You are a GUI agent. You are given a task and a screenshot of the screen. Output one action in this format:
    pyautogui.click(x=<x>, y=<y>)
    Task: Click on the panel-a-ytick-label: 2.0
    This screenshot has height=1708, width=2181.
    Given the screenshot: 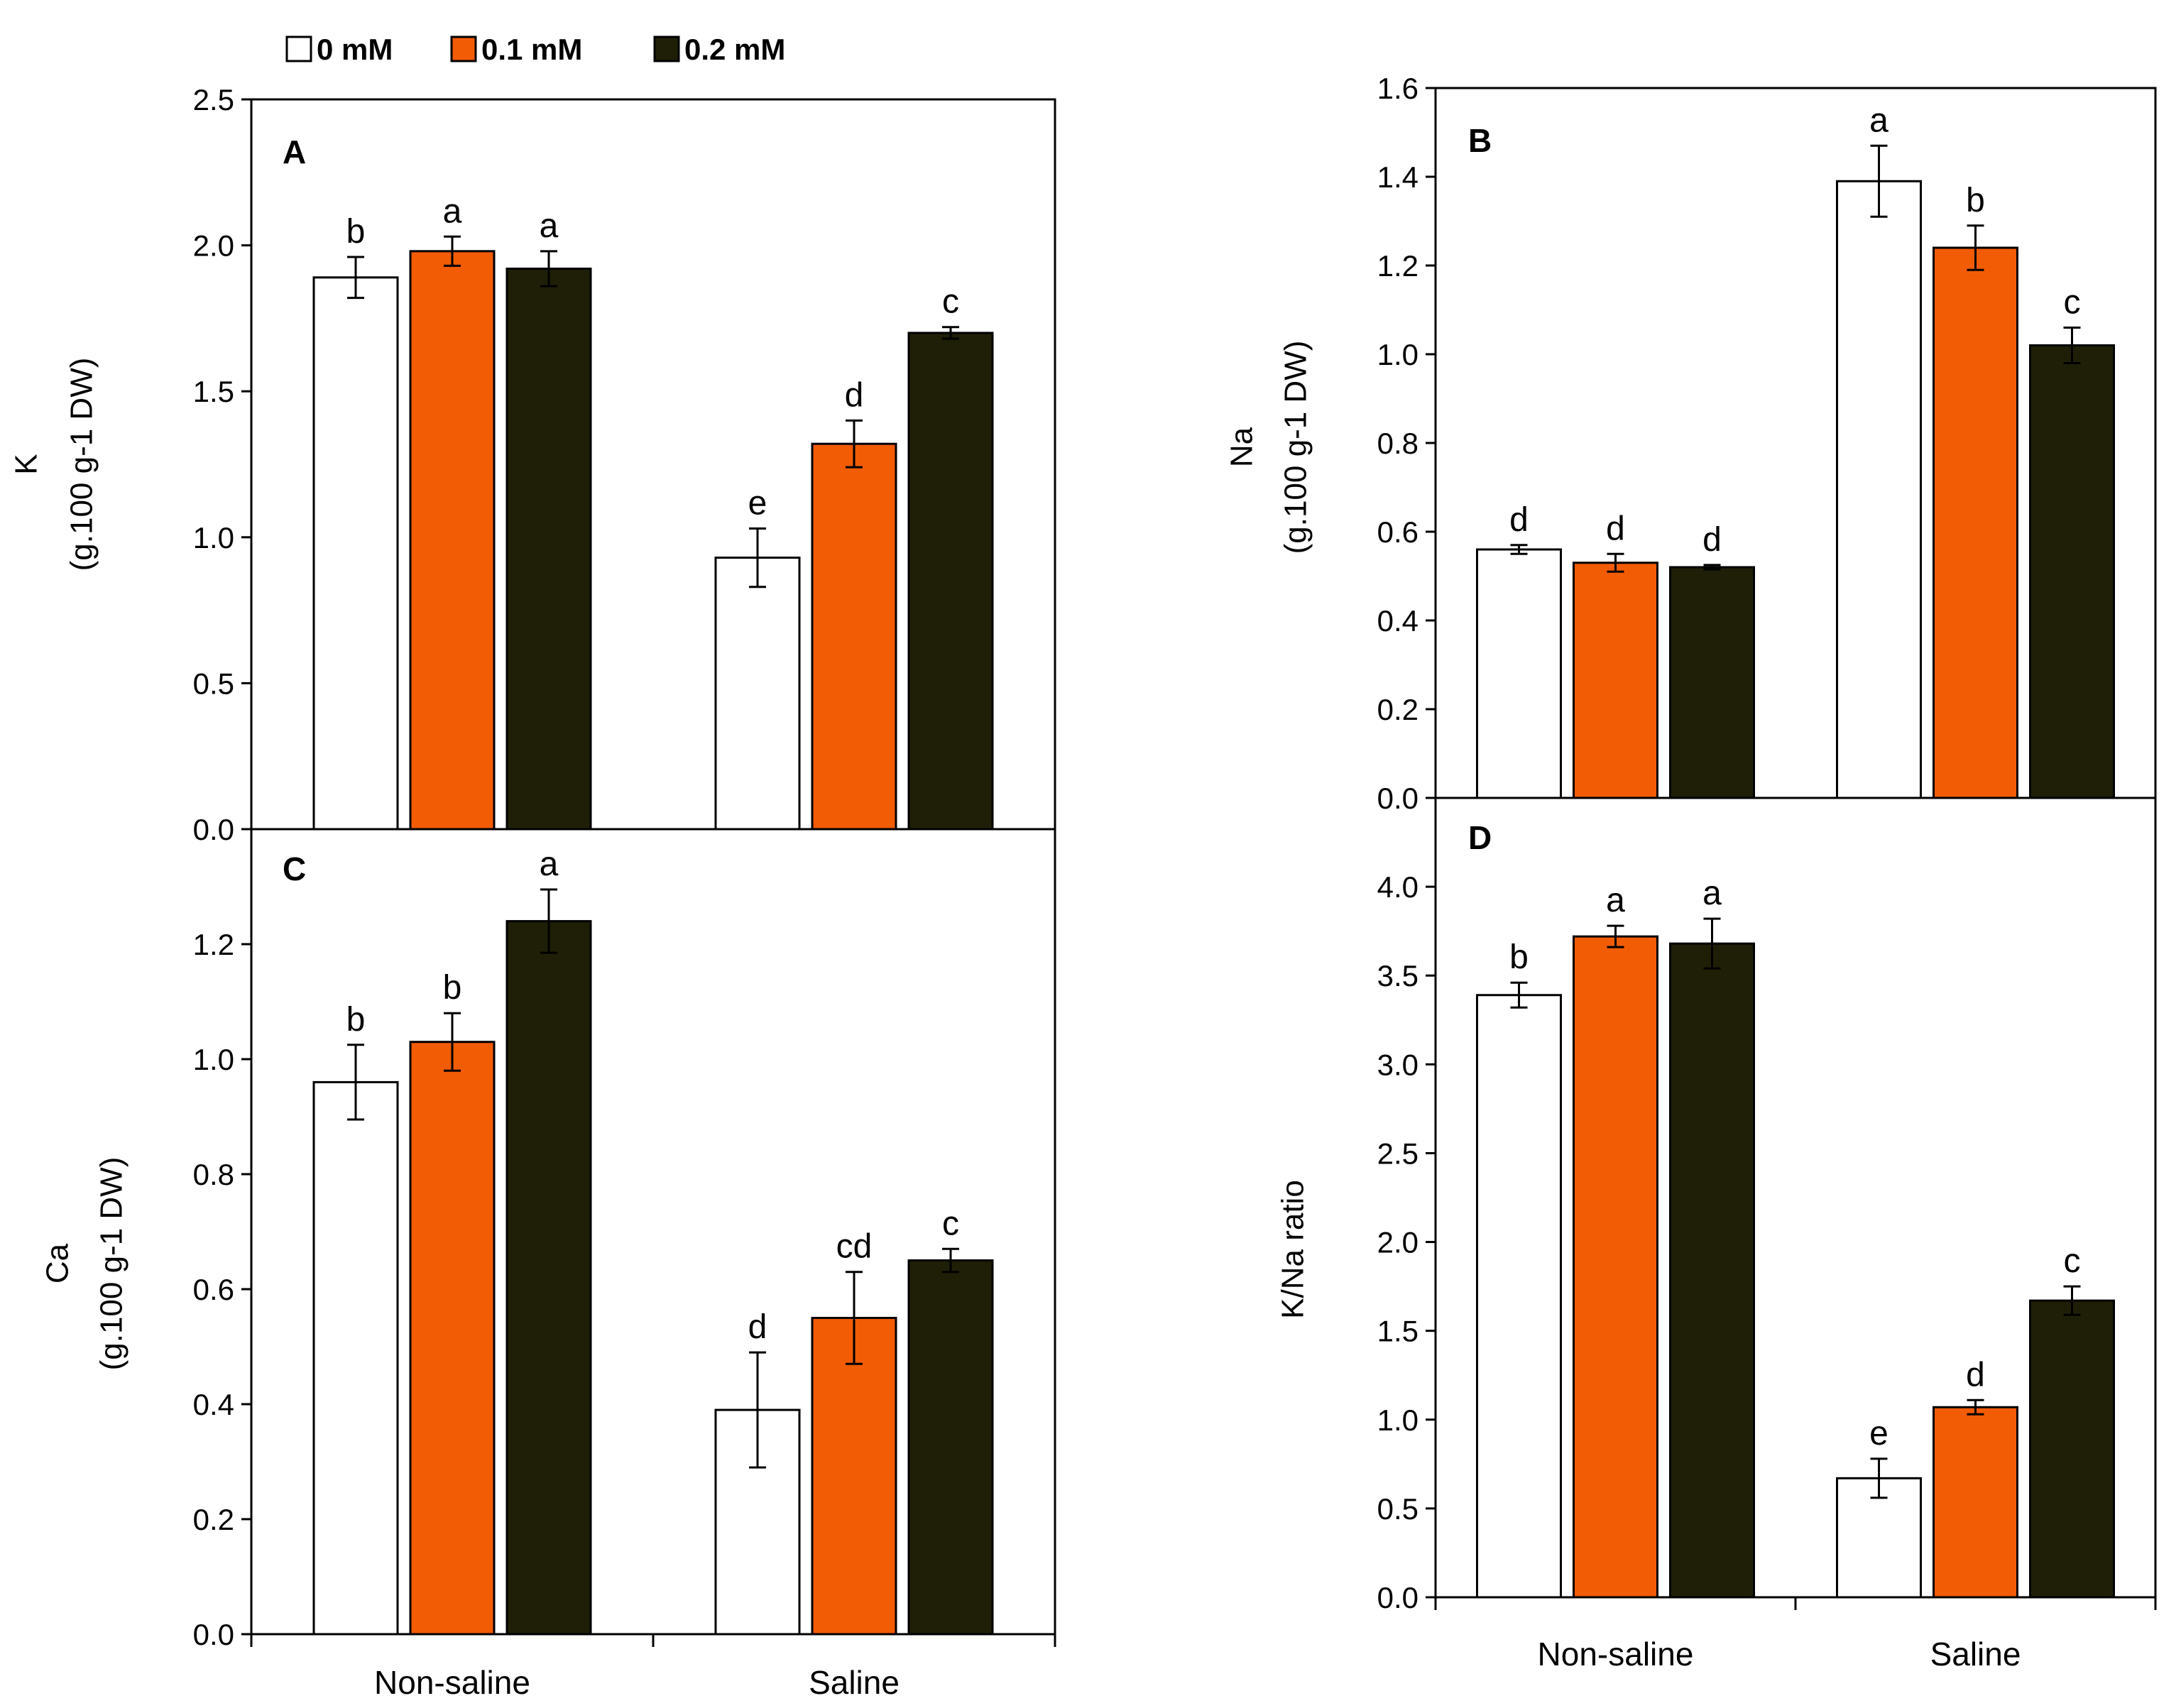 What is the action you would take?
    pyautogui.click(x=213, y=246)
    